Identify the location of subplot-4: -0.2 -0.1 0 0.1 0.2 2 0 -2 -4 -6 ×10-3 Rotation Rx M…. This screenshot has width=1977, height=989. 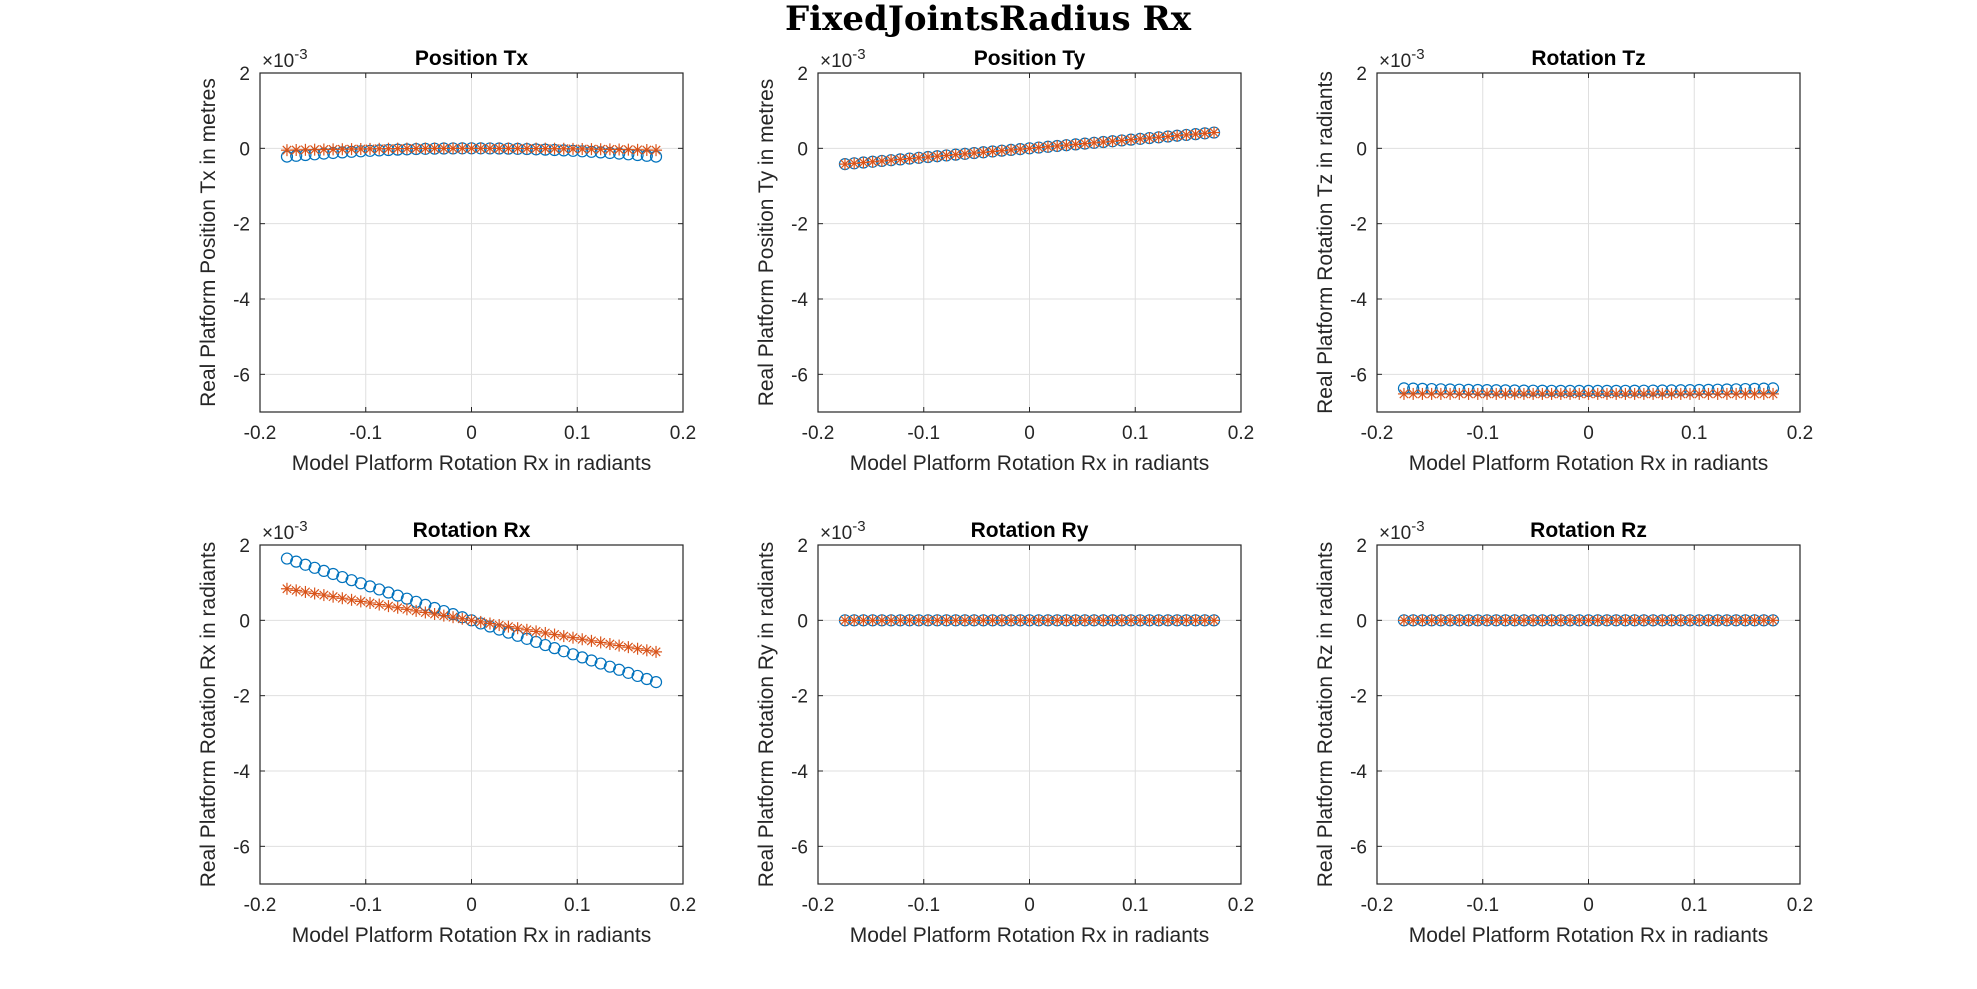
(446, 732).